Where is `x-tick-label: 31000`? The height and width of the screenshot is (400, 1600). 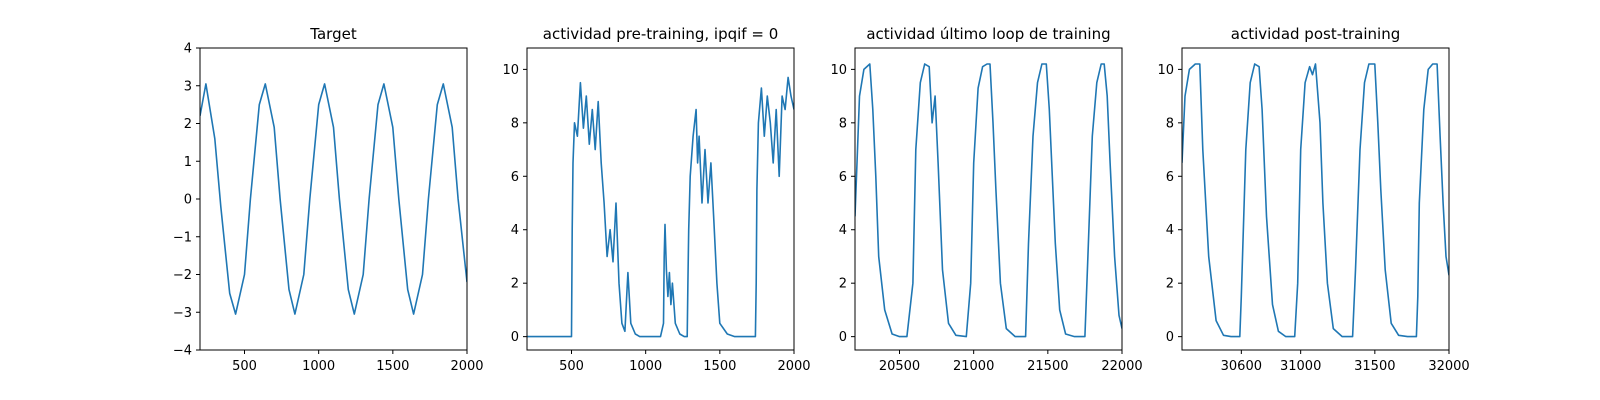 x-tick-label: 31000 is located at coordinates (1300, 366).